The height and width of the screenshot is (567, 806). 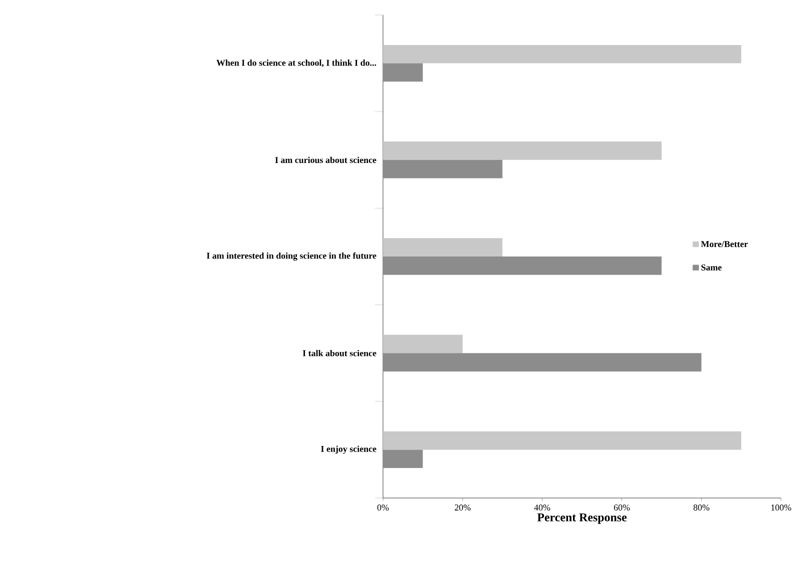 I want to click on x-tick-label: 60%, so click(x=622, y=507).